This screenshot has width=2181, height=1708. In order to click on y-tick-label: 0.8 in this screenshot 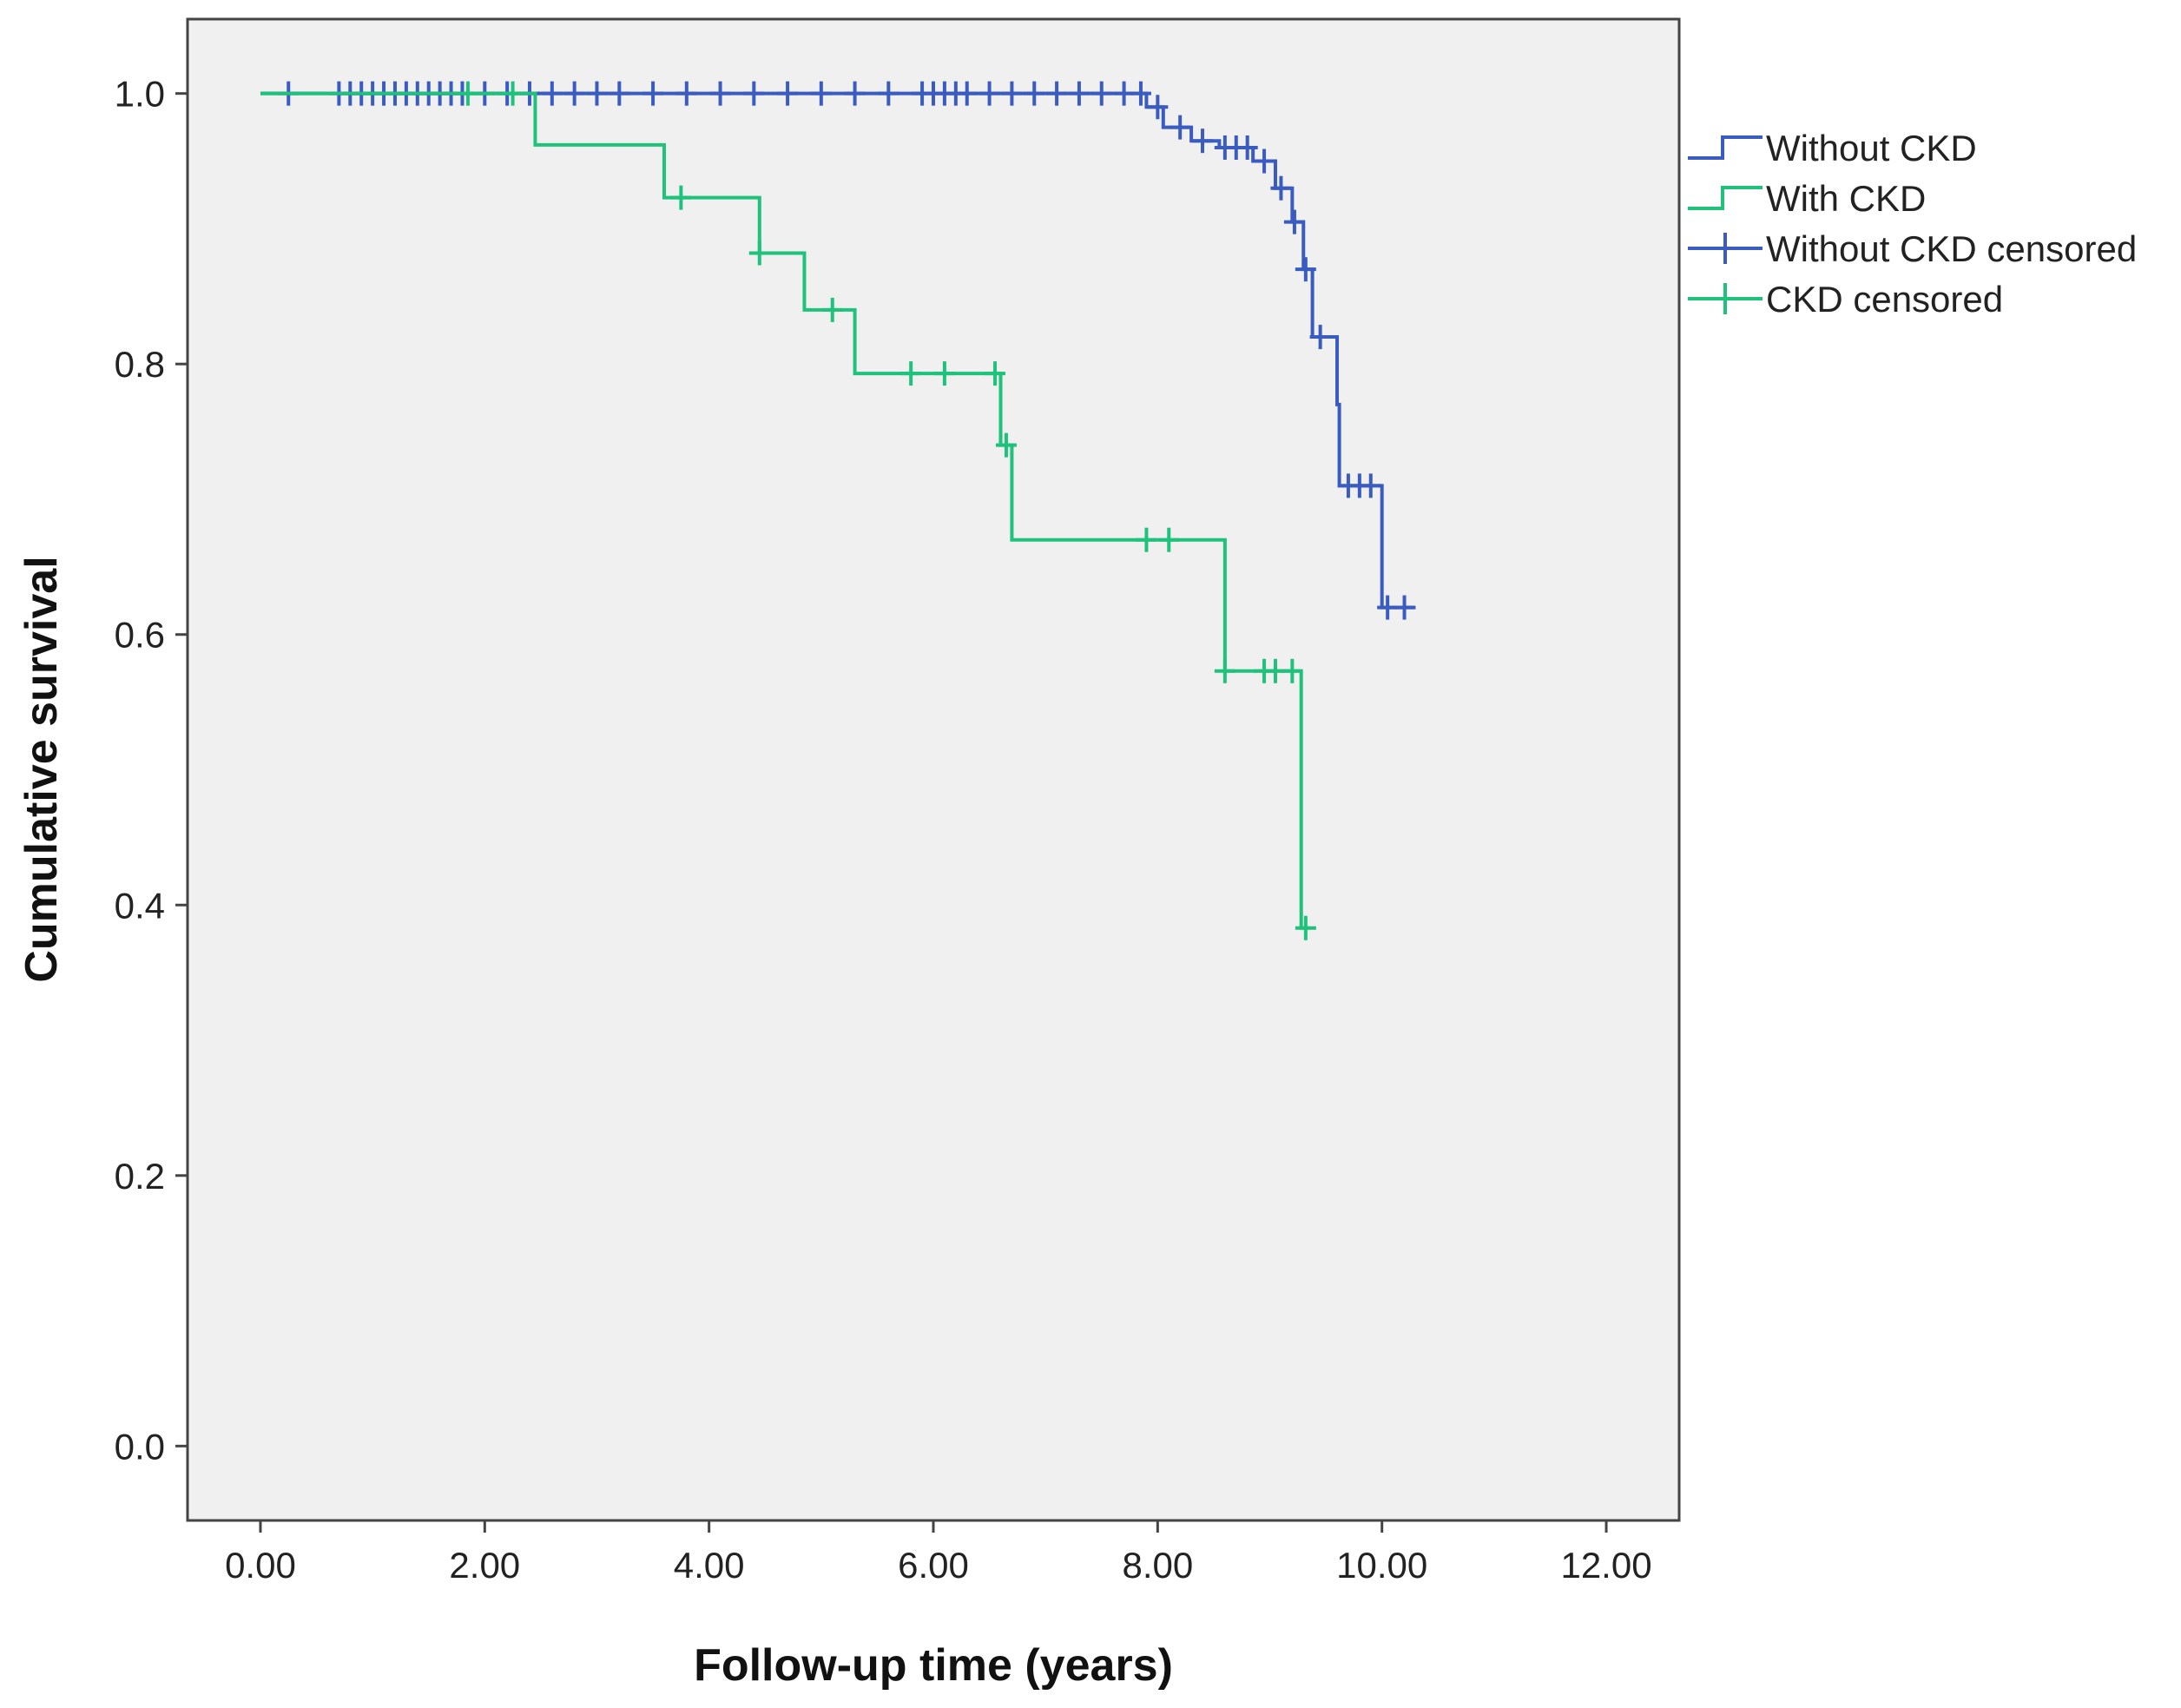, I will do `click(140, 364)`.